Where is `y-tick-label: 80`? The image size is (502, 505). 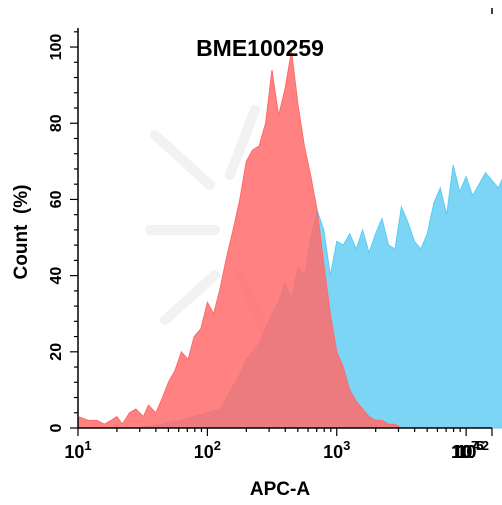
y-tick-label: 80 is located at coordinates (56, 123).